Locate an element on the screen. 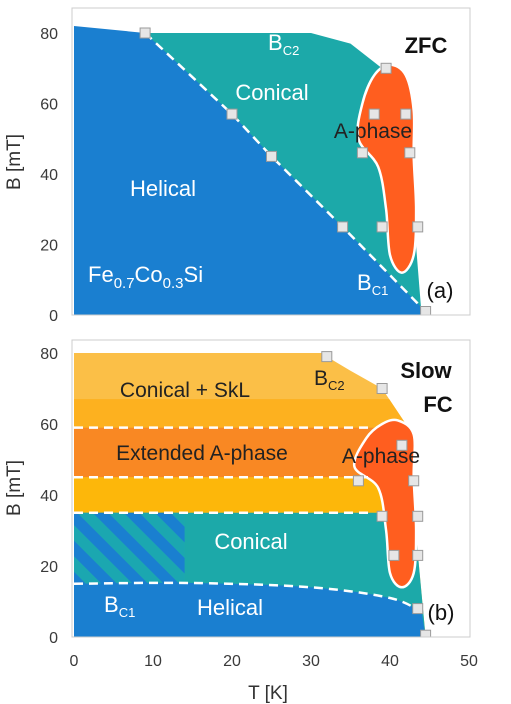  corner-label-zfc: ZFC is located at coordinates (426, 45).